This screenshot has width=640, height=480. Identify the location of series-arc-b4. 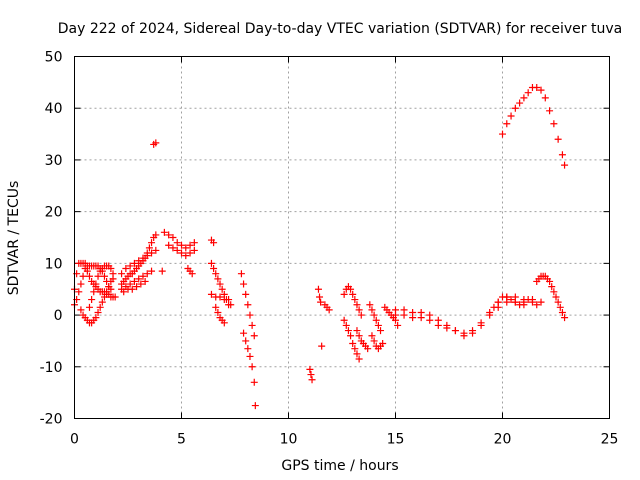
(134, 286).